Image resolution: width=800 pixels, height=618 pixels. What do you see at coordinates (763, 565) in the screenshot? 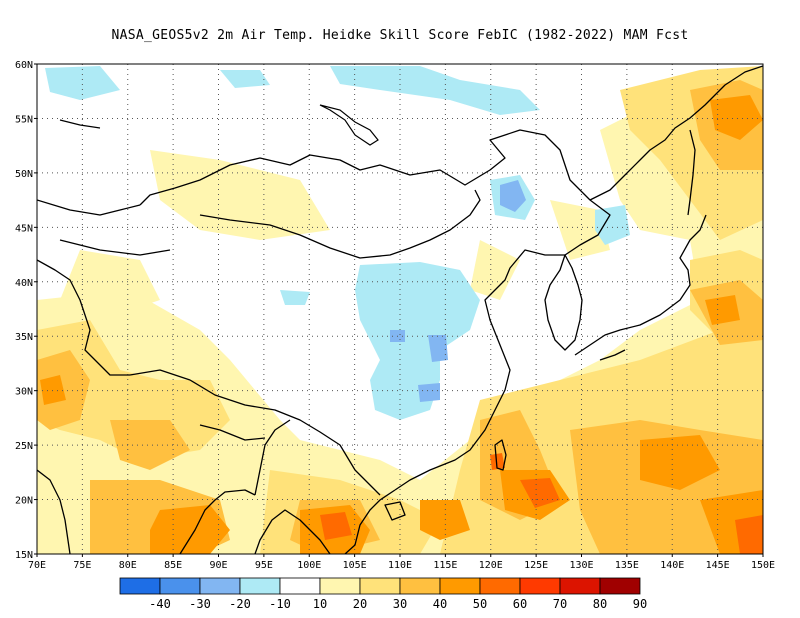
I see `lon-tick-label: 150E` at bounding box center [763, 565].